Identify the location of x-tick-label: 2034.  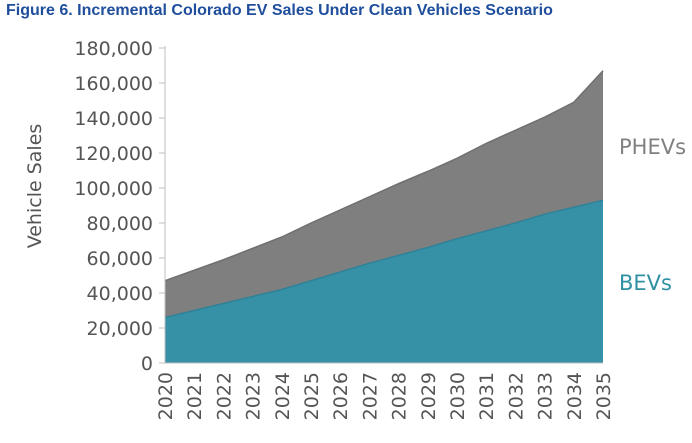
(575, 396).